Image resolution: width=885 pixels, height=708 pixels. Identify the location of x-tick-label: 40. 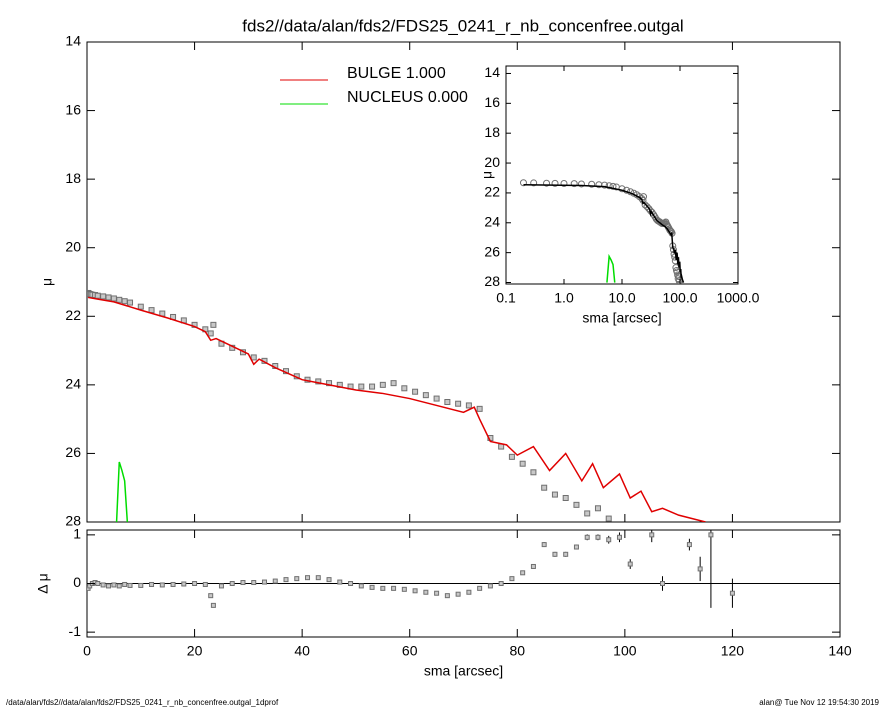
(302, 651).